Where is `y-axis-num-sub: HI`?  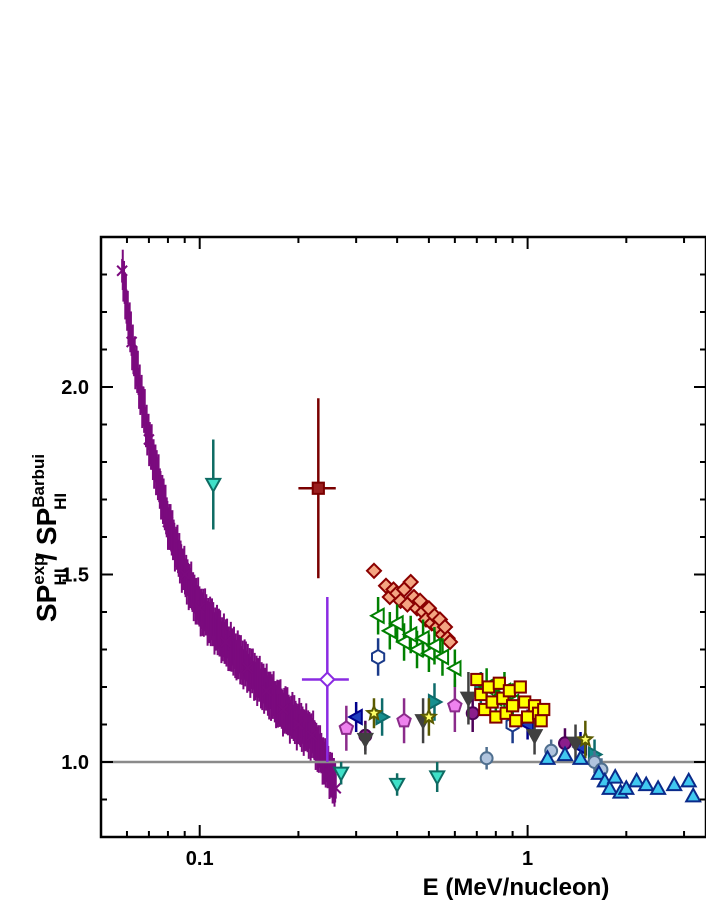 y-axis-num-sub: HI is located at coordinates (60, 576).